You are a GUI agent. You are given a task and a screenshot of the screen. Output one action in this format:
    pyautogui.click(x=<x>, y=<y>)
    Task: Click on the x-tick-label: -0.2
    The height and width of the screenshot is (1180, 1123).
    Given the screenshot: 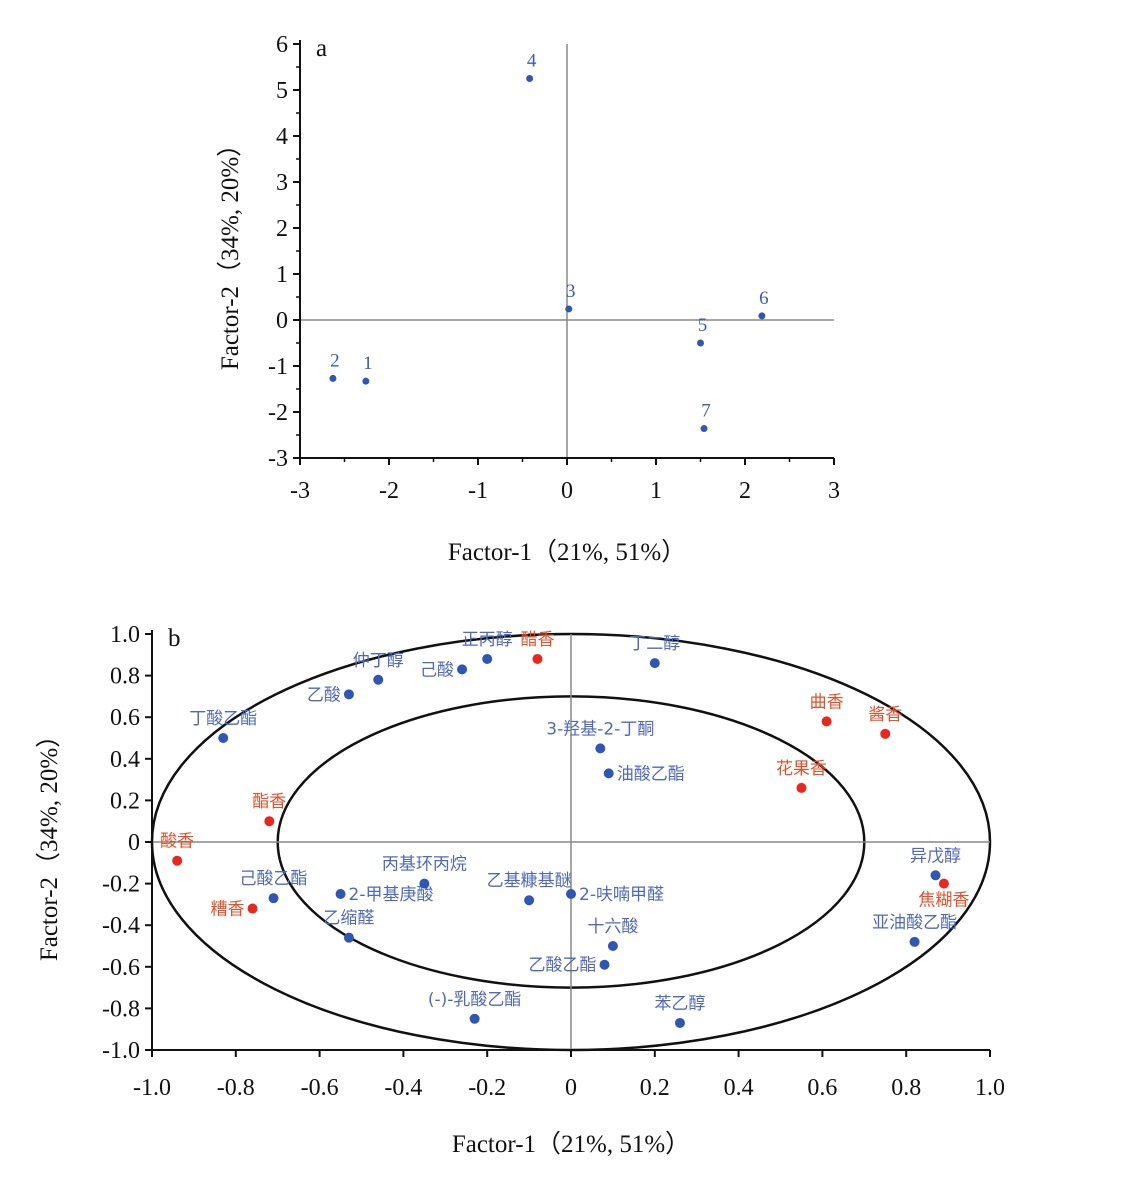 What is the action you would take?
    pyautogui.click(x=487, y=1088)
    